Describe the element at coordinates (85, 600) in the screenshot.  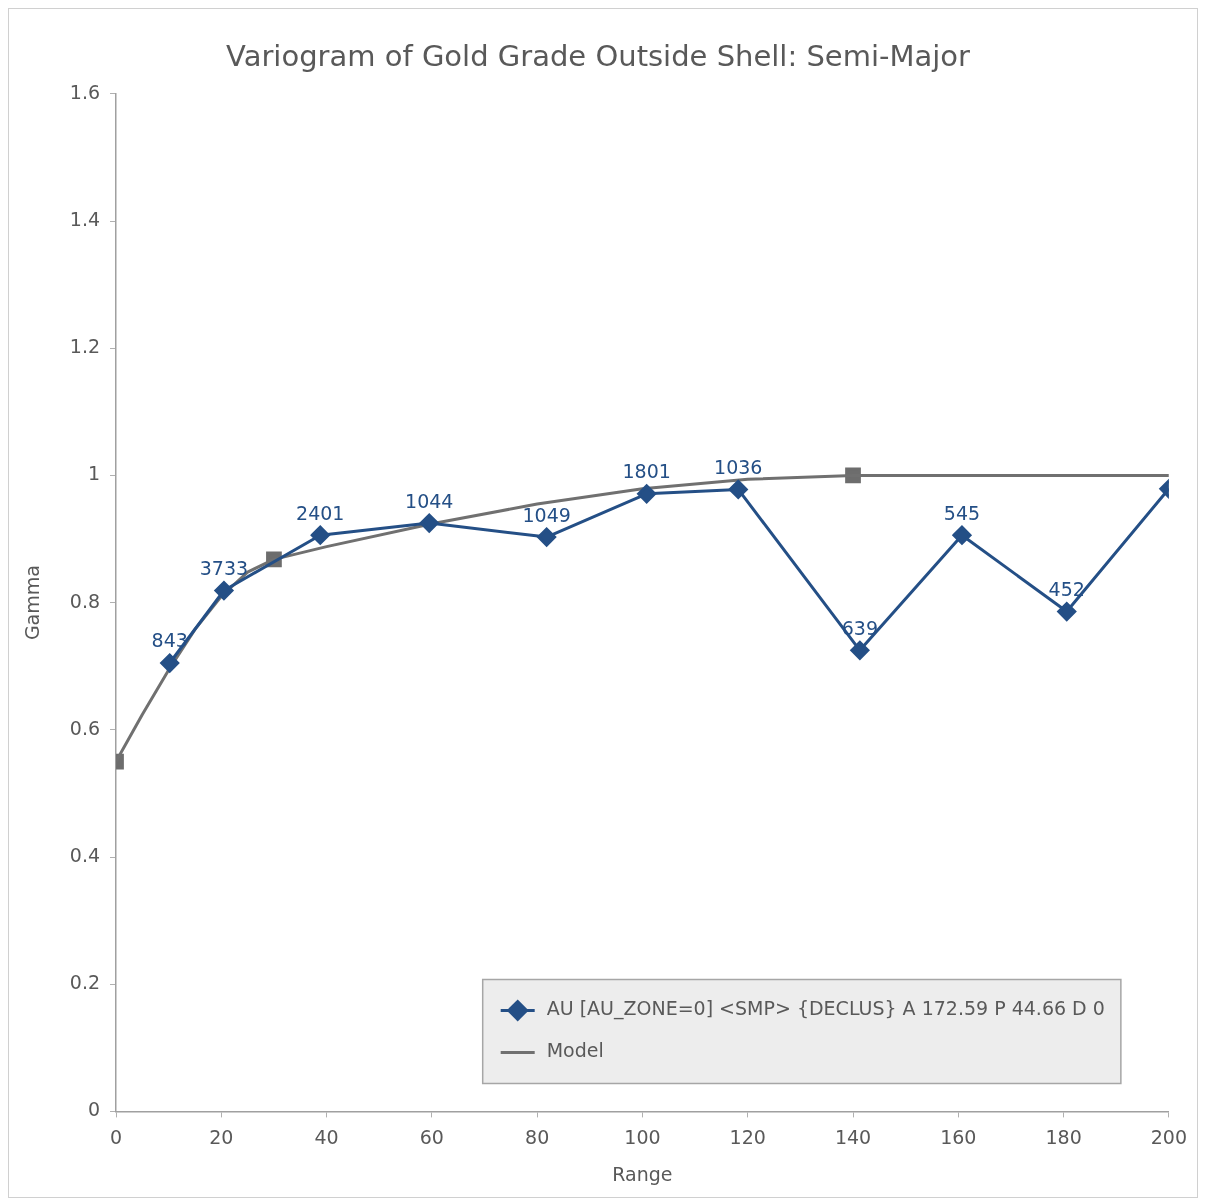
I see `y-tick-label: 0.8` at that location.